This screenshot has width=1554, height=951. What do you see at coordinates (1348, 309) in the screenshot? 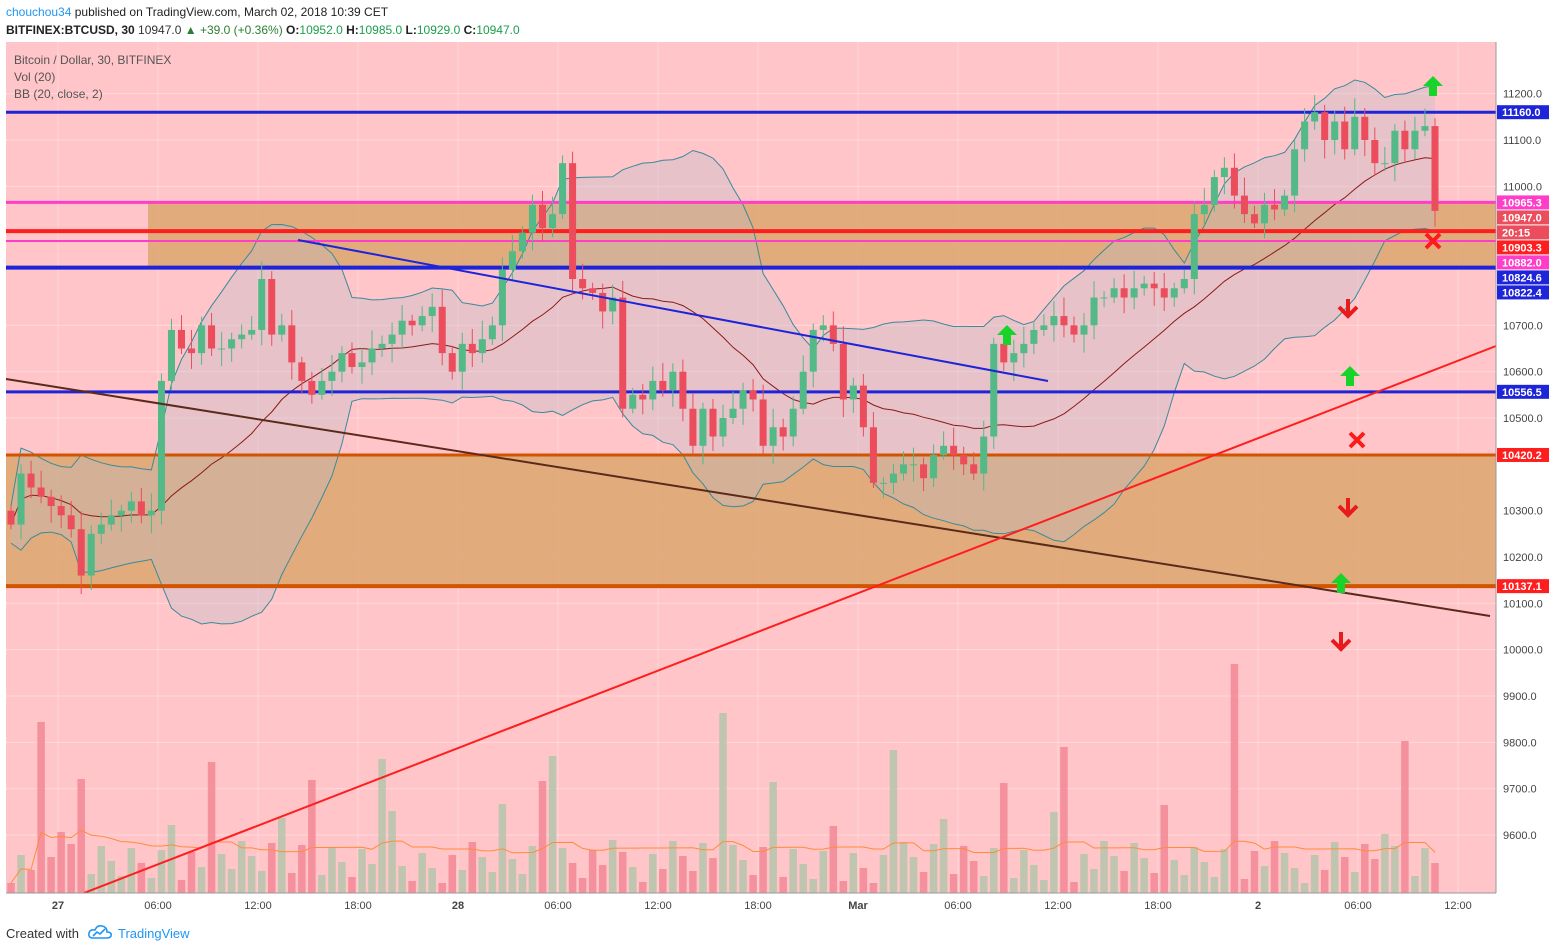
I see `red-down-arrow-icon` at bounding box center [1348, 309].